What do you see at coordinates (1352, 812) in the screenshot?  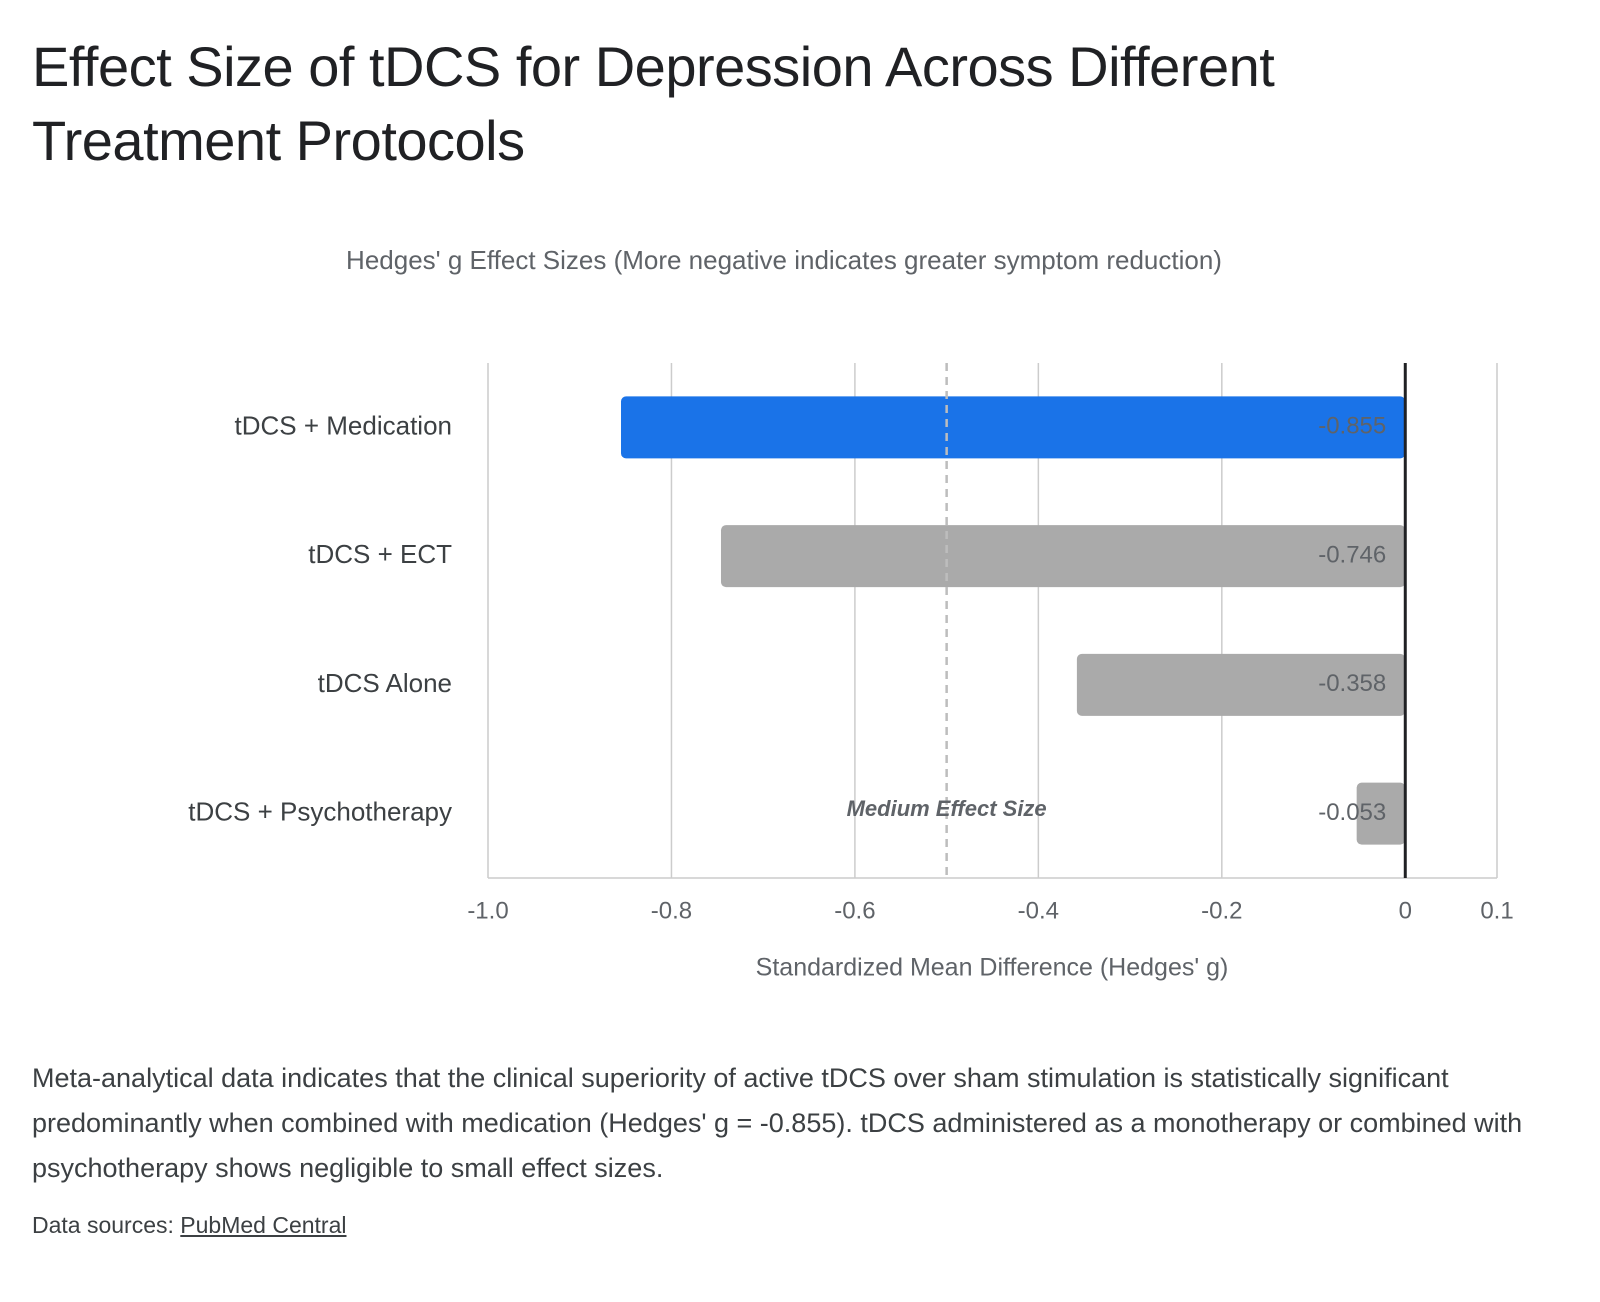 I see `value-label: -0.053` at bounding box center [1352, 812].